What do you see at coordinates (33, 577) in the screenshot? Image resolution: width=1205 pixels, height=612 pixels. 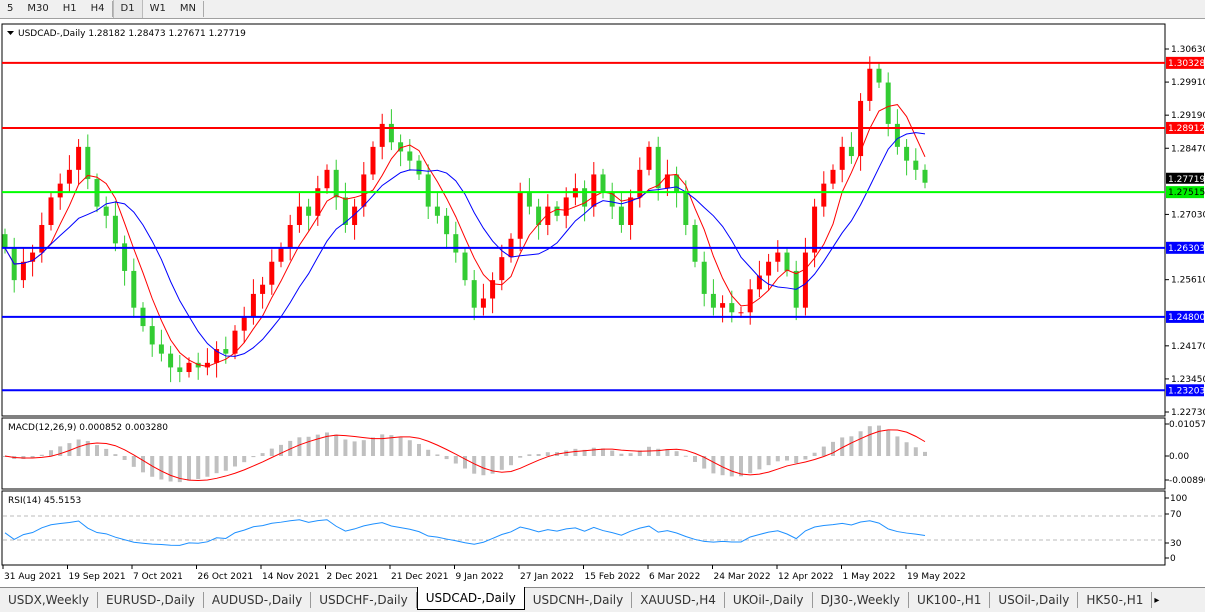 I see `date-label: 31 Aug 2021` at bounding box center [33, 577].